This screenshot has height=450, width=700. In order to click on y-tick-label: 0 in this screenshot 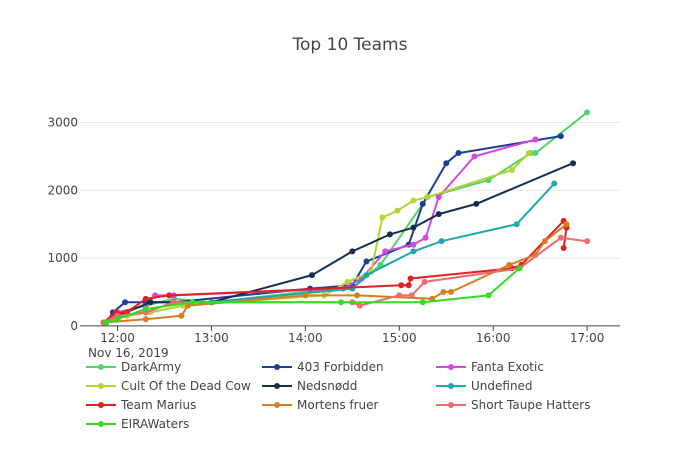, I will do `click(74, 326)`.